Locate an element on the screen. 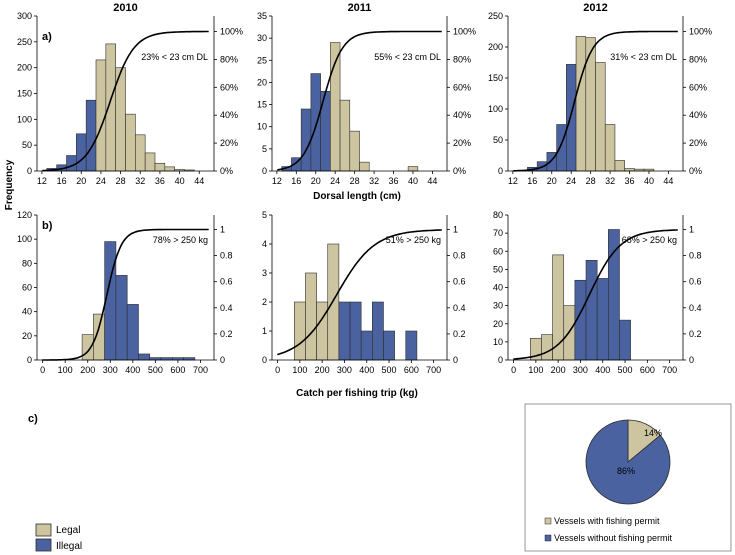 This screenshot has height=555, width=735. pie-legend-swatch-with-permit is located at coordinates (548, 521).